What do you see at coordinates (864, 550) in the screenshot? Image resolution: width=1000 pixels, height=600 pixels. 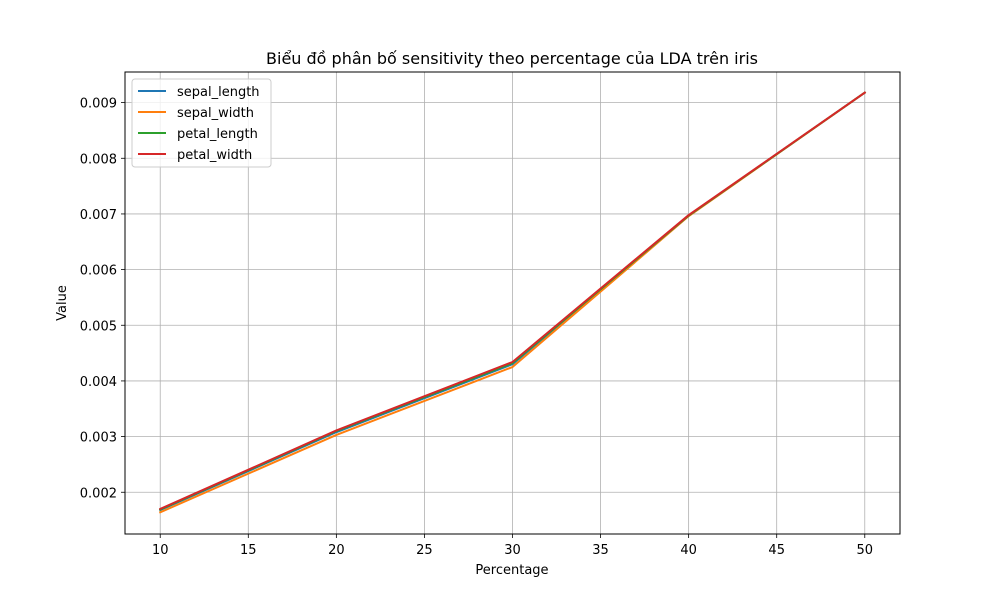 I see `x-tick-label: 50` at bounding box center [864, 550].